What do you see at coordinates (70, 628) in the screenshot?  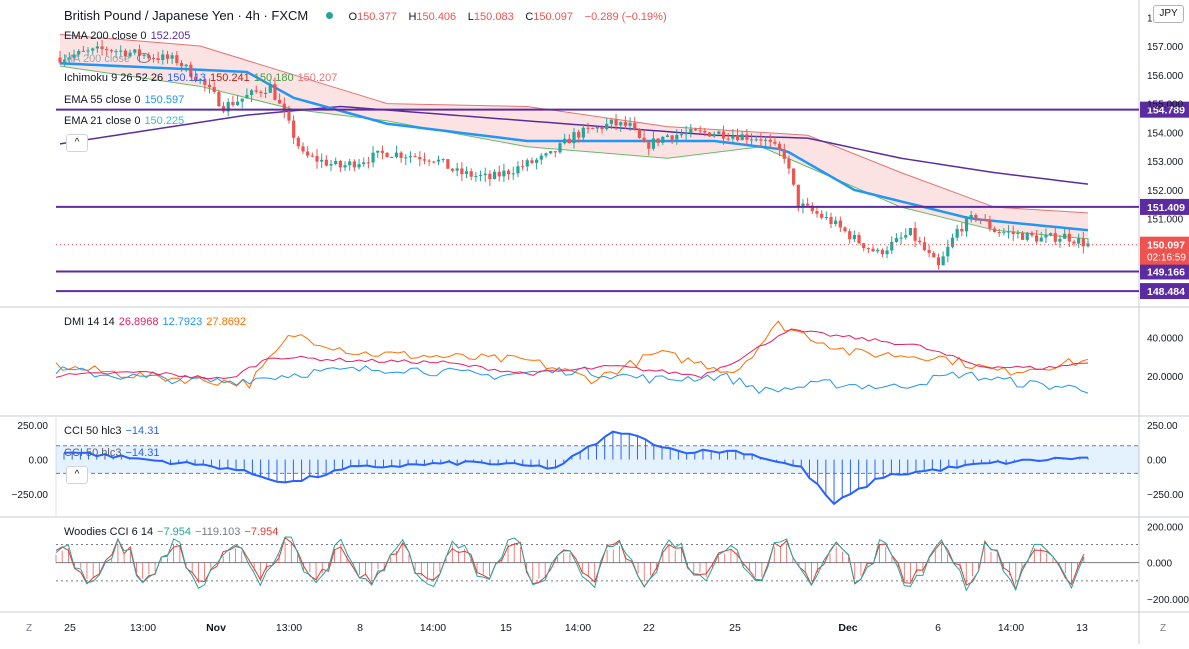 I see `time-tick: 25` at bounding box center [70, 628].